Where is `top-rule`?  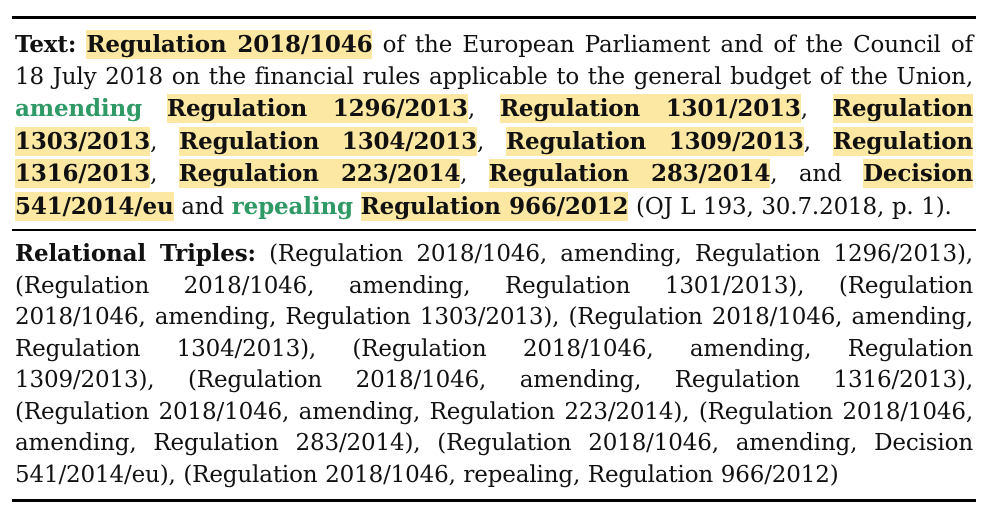
top-rule is located at coordinates (494, 17).